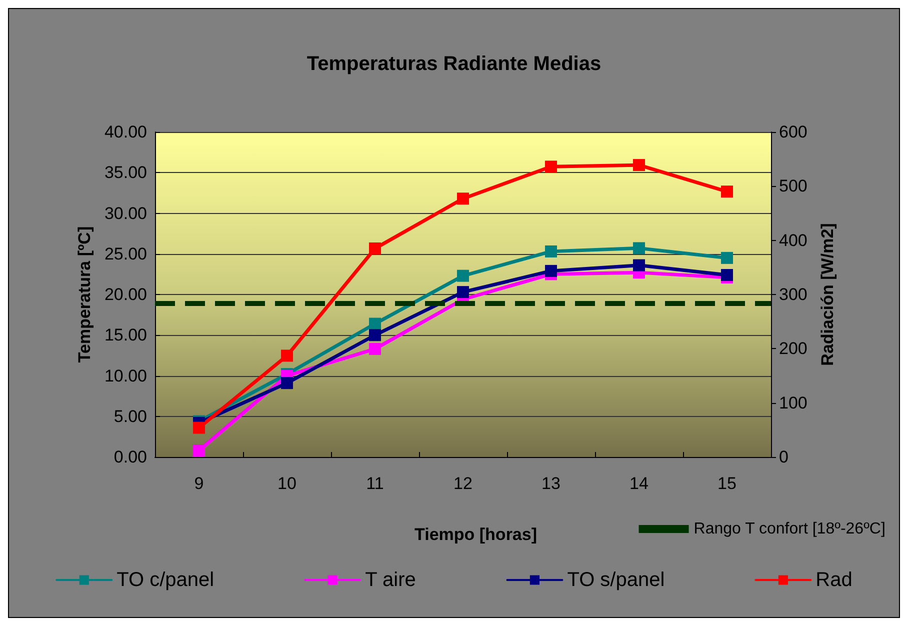 The height and width of the screenshot is (626, 908). I want to click on x-tick-label: 14, so click(639, 483).